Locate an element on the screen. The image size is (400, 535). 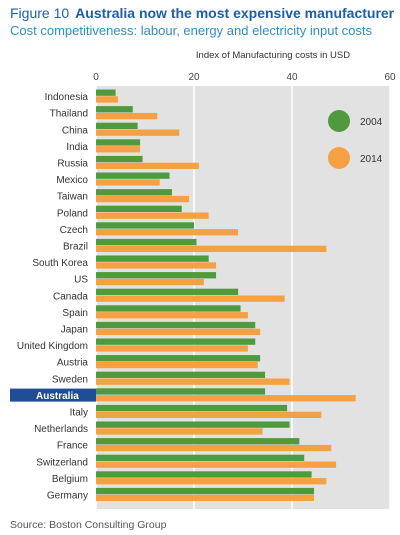
category-label: Switzerland is located at coordinates (62, 462).